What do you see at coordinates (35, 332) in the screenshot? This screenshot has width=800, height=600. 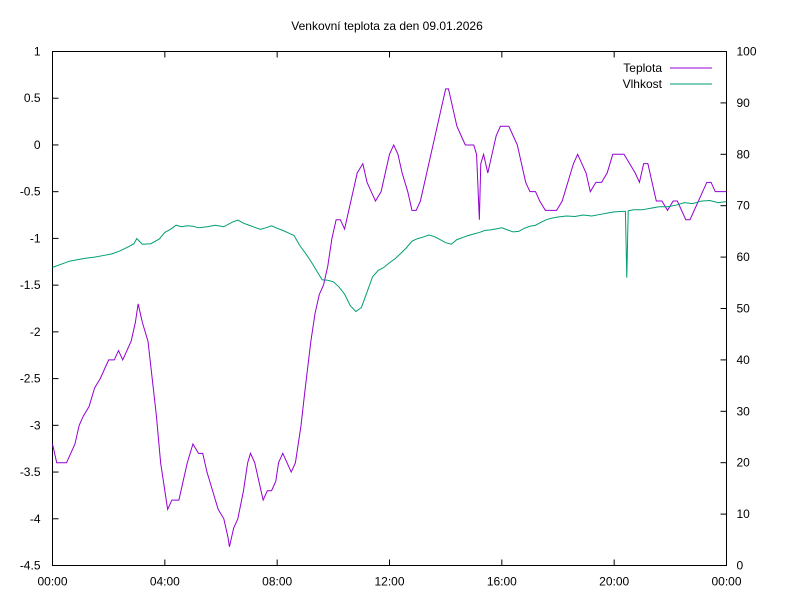 I see `y-left-tick-label: -2` at bounding box center [35, 332].